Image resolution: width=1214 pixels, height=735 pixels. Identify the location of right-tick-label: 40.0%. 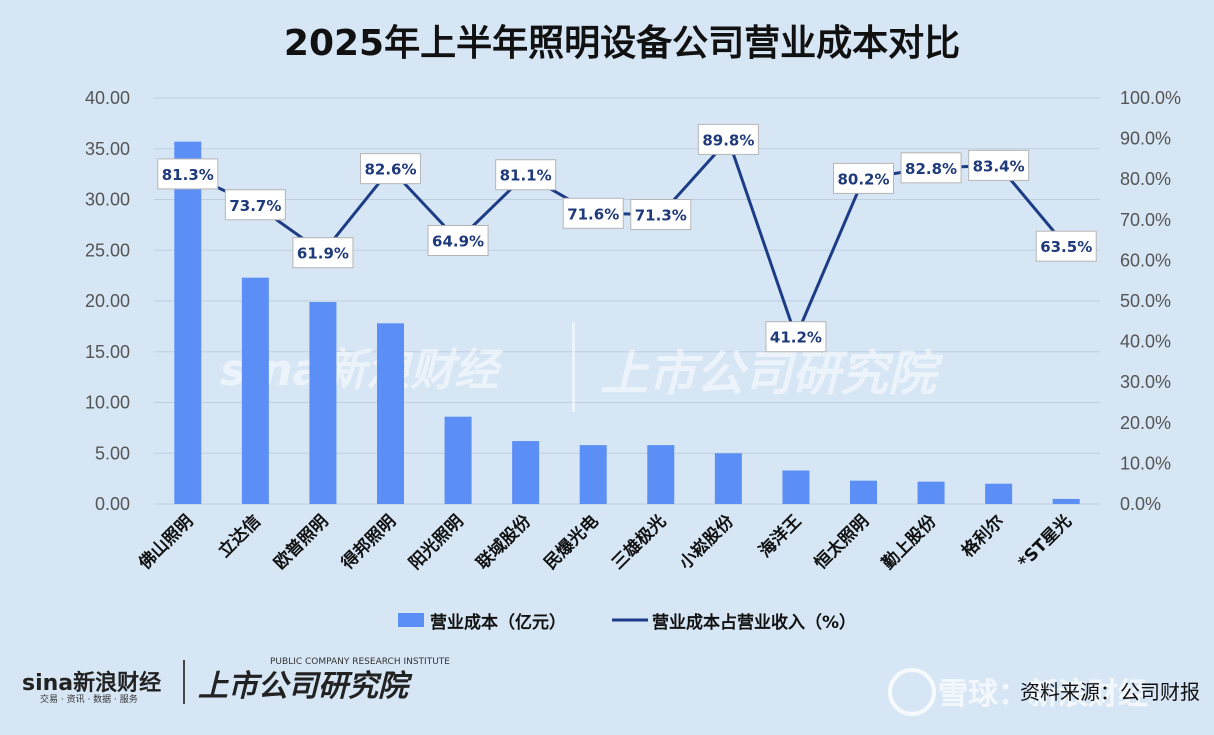
(1145, 342).